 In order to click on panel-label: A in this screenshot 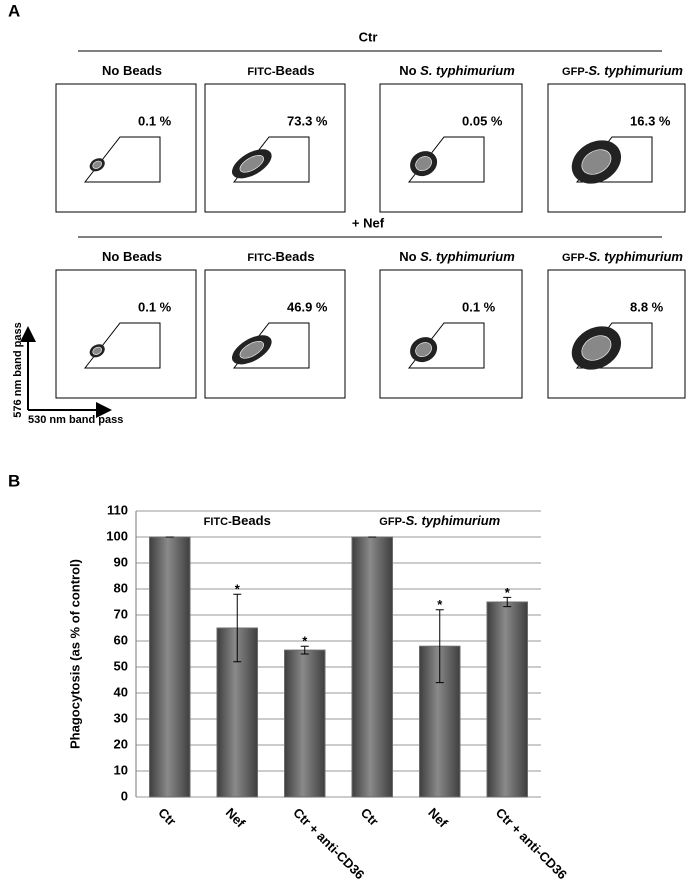, I will do `click(14, 10)`.